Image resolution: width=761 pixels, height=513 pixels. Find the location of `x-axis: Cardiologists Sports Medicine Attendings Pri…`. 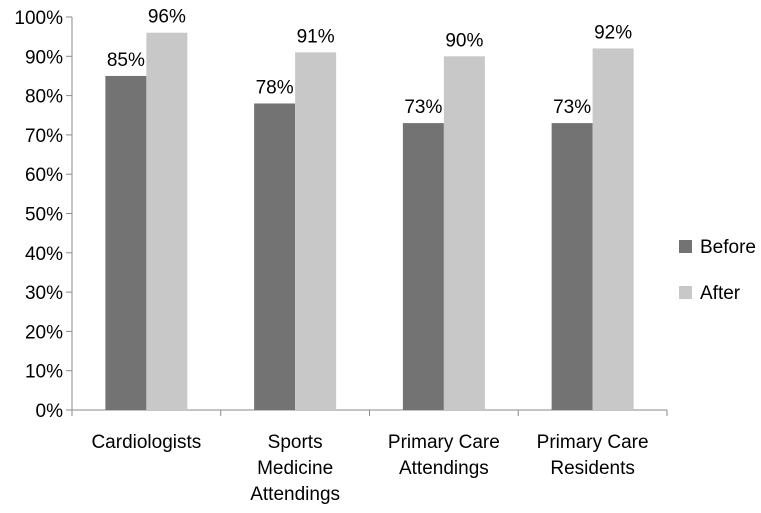

x-axis: Cardiologists Sports Medicine Attendings Pri… is located at coordinates (369, 457).